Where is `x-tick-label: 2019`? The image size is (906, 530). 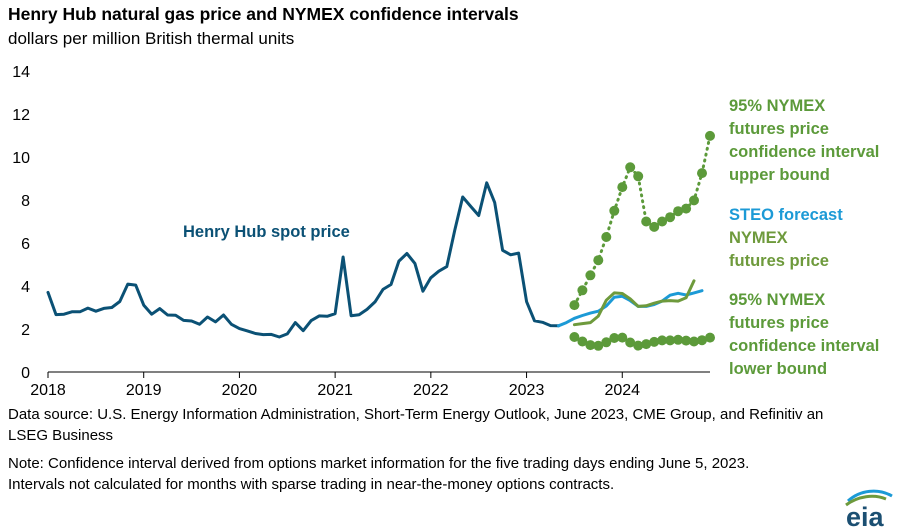 x-tick-label: 2019 is located at coordinates (144, 390).